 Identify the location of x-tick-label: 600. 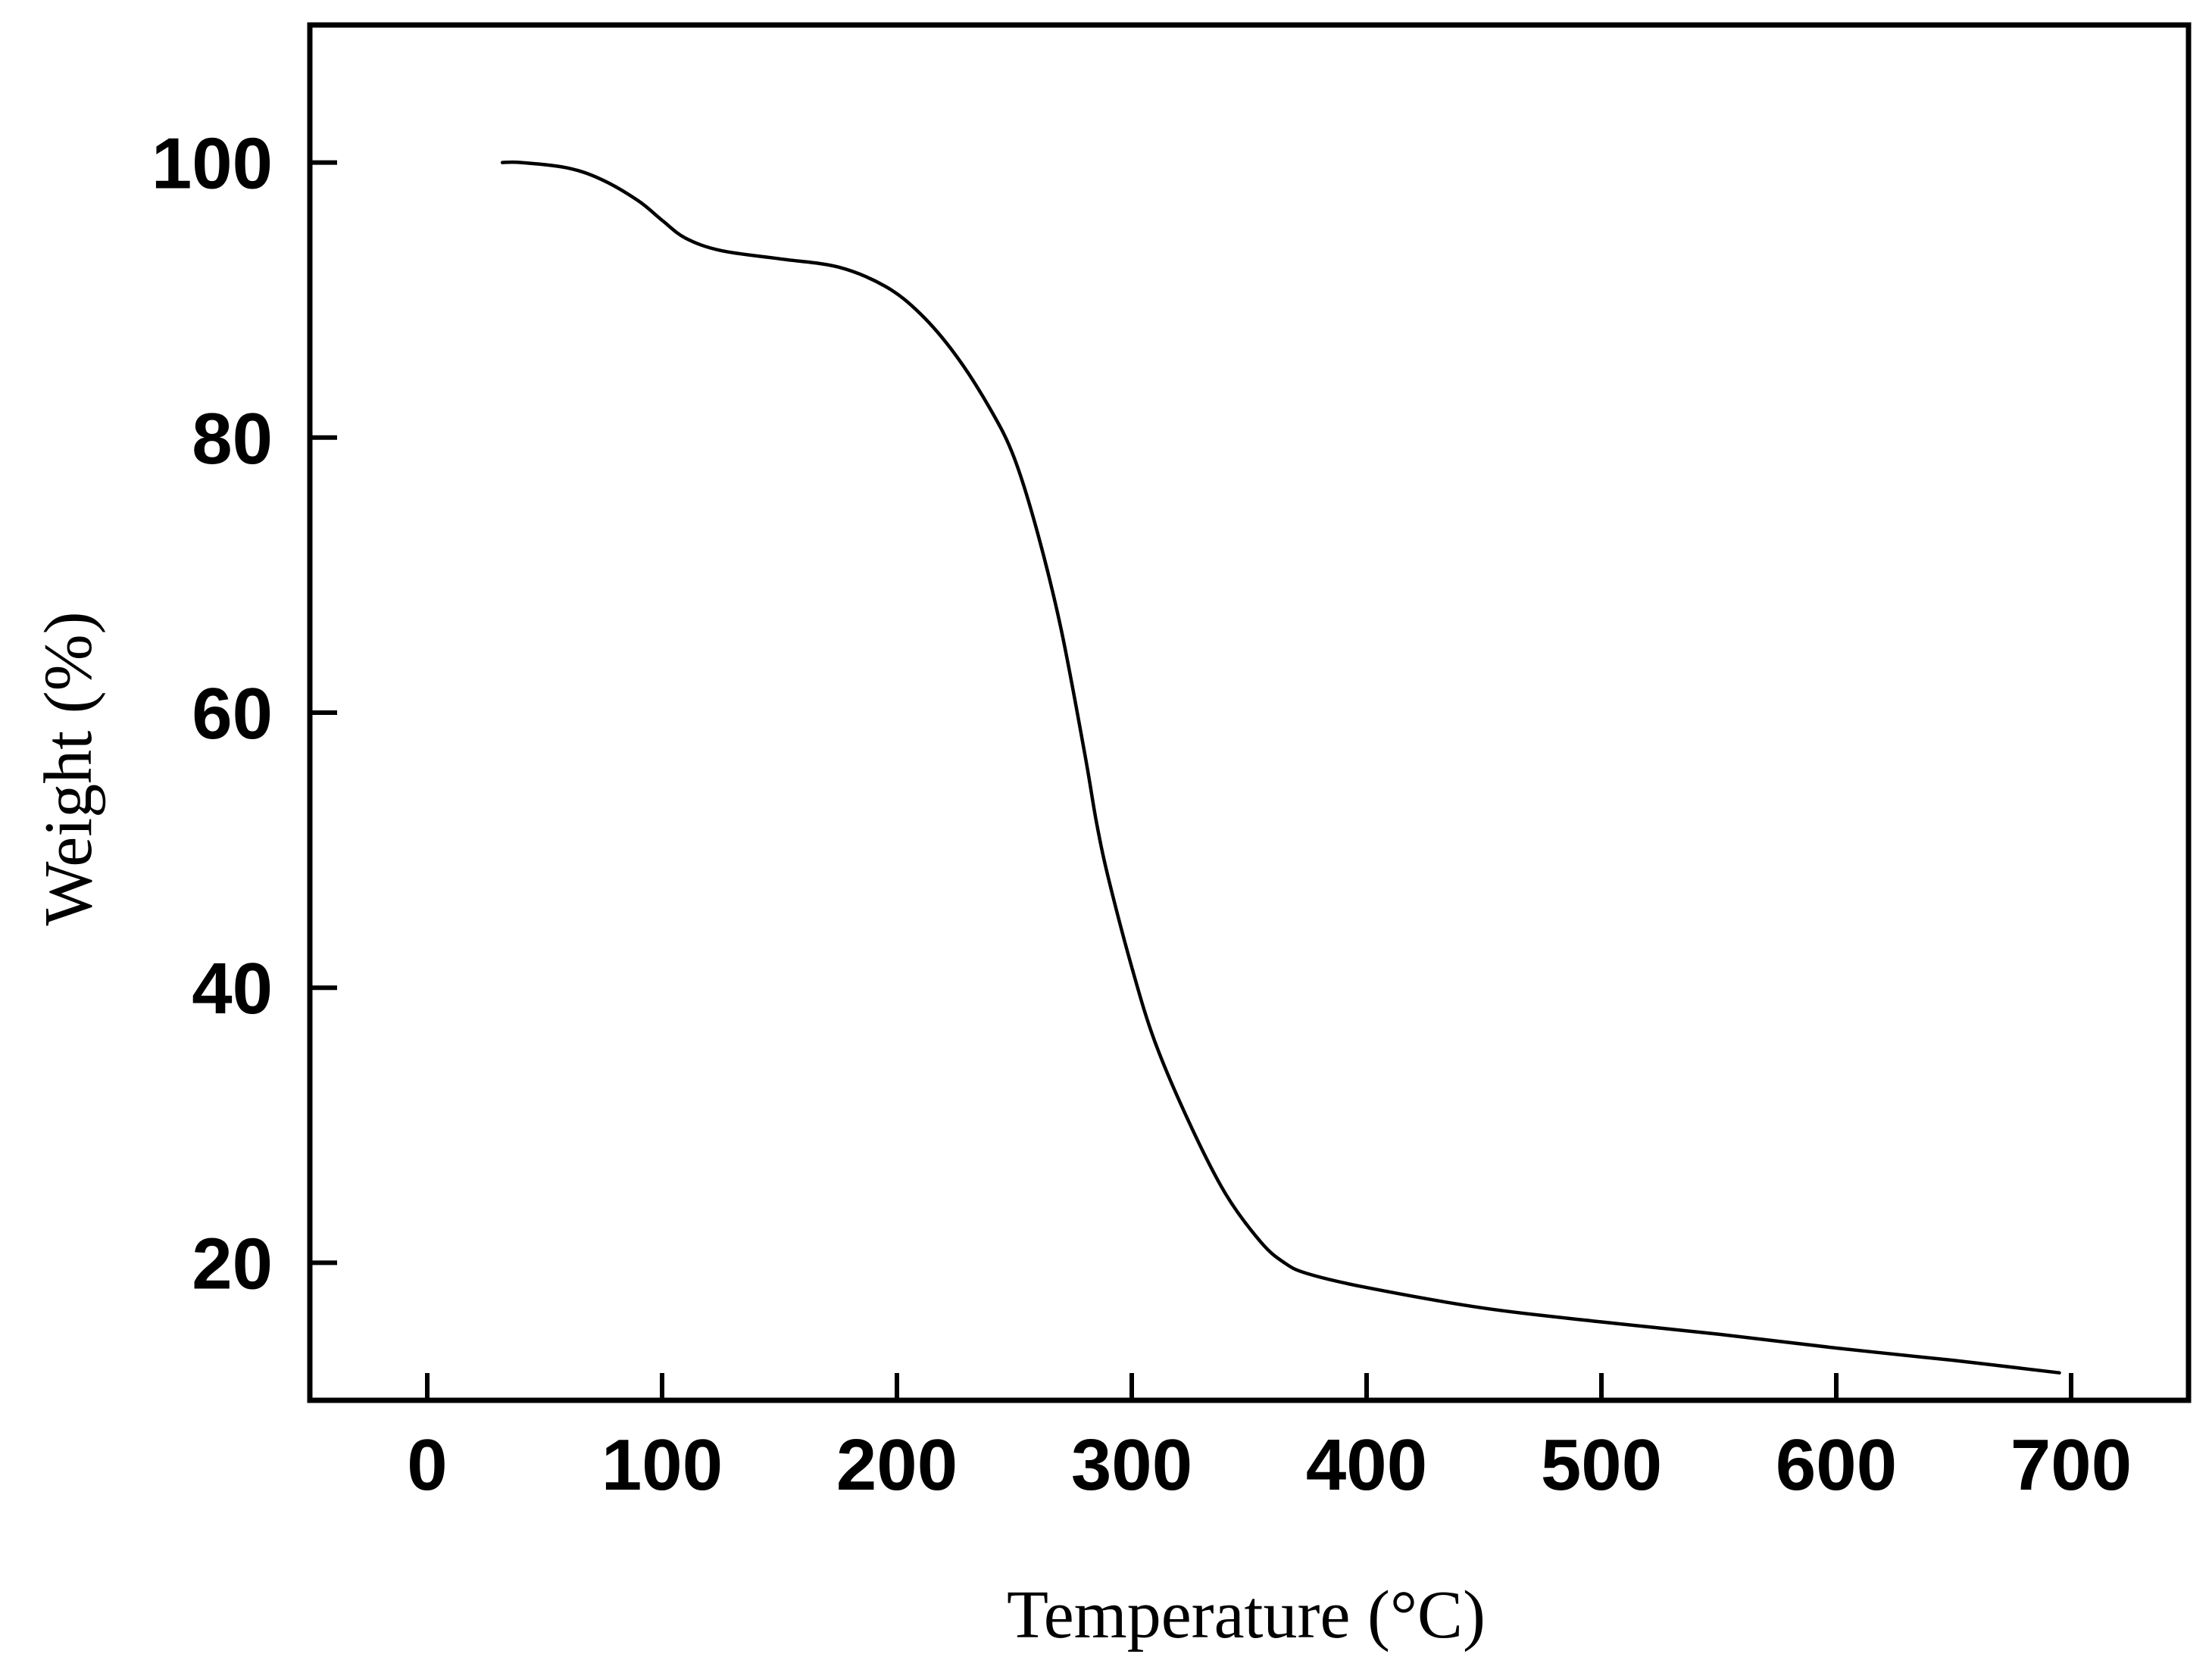
(1836, 1466).